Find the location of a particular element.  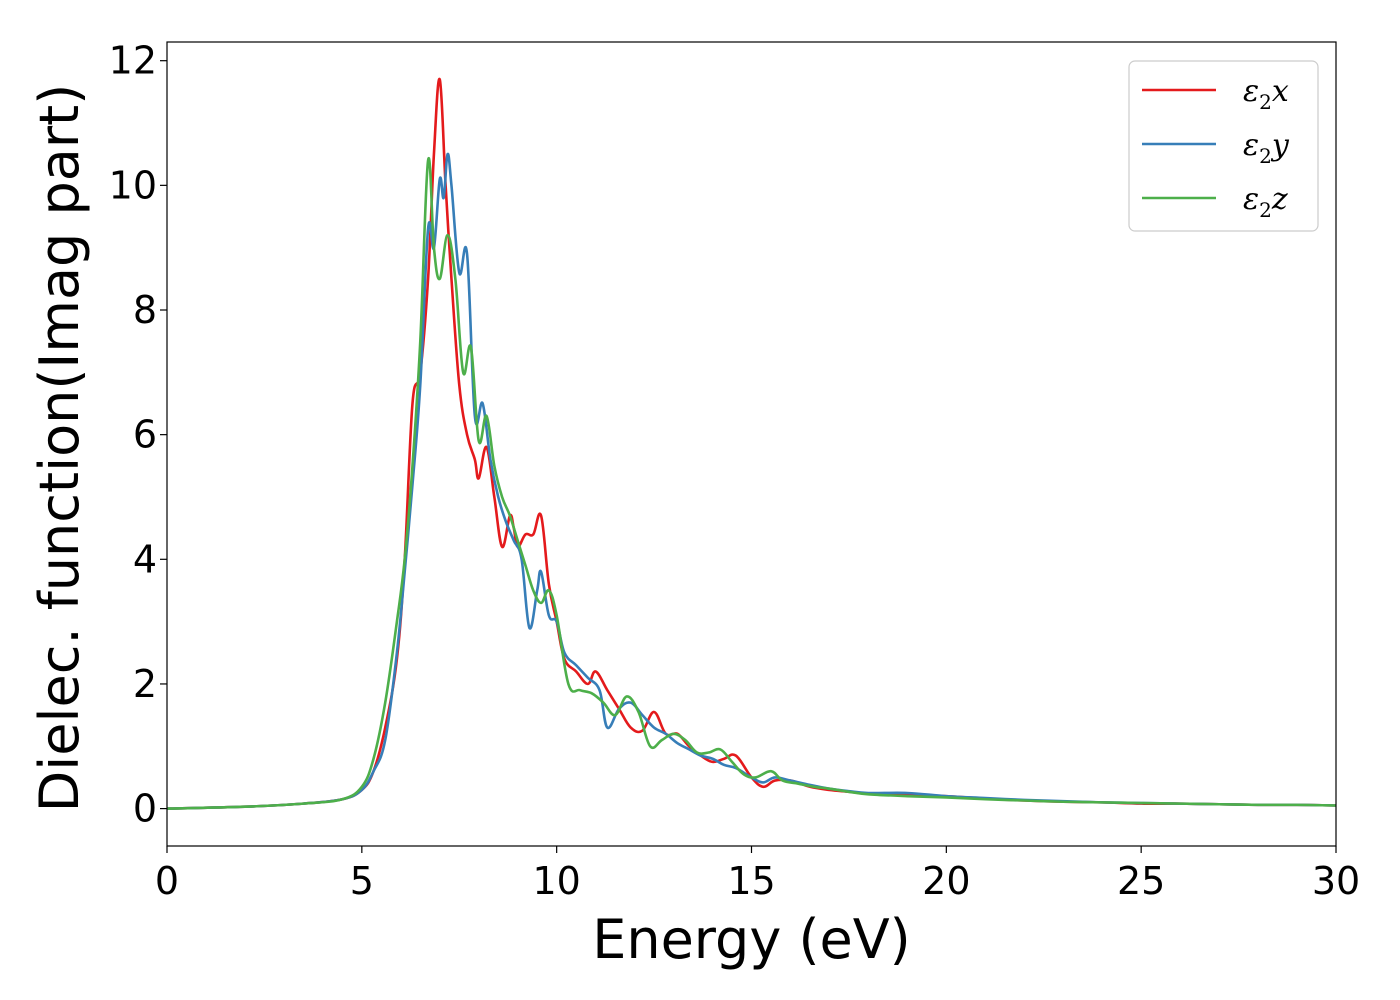

y-tick-label: 6 is located at coordinates (145, 435).